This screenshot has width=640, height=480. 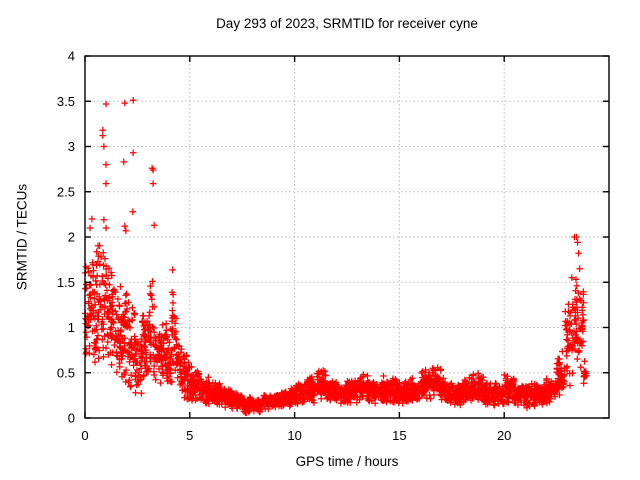 What do you see at coordinates (84, 435) in the screenshot?
I see `x-tick-label: 0` at bounding box center [84, 435].